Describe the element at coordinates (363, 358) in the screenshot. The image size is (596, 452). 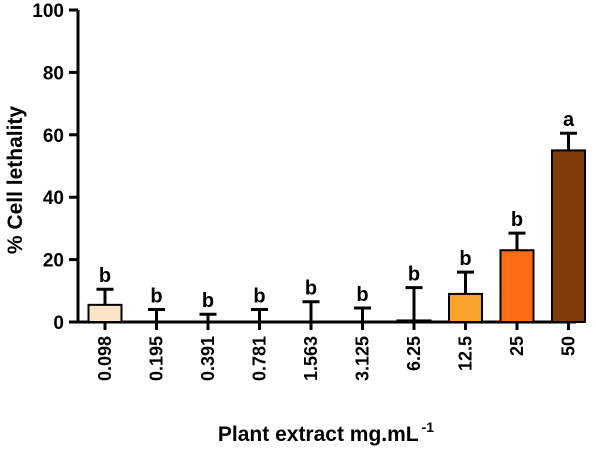
I see `x-tick-label: 3.125` at that location.